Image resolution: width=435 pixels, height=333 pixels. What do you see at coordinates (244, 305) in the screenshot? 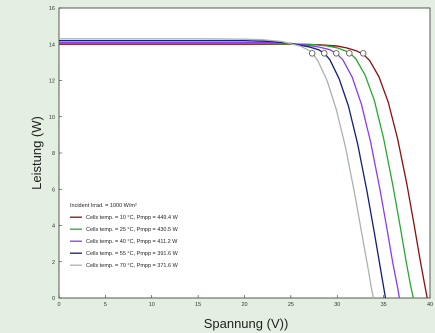
I see `x-tick-label: 20` at bounding box center [244, 305].